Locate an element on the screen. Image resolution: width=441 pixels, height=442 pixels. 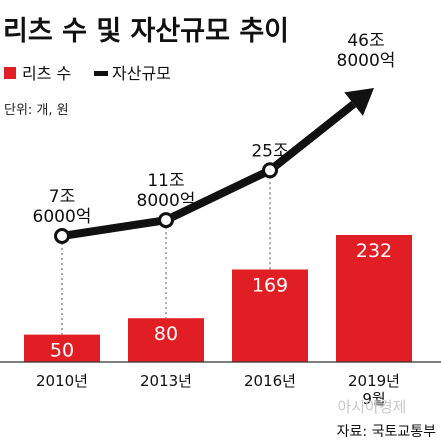
bar-value-4: 232 is located at coordinates (374, 251).